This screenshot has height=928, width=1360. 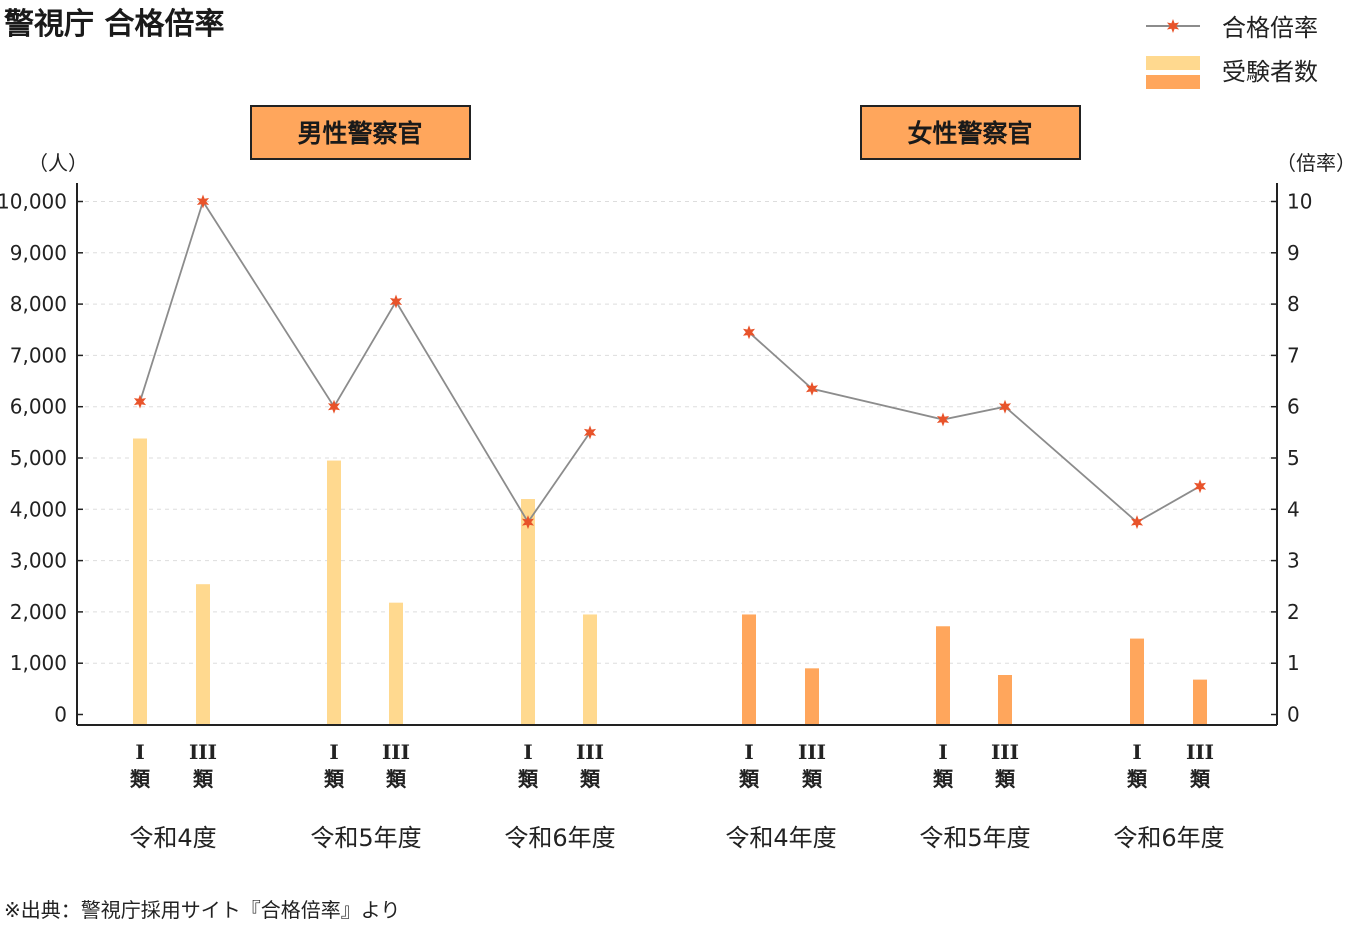 I want to click on right-tick-label: 6, so click(x=1293, y=407).